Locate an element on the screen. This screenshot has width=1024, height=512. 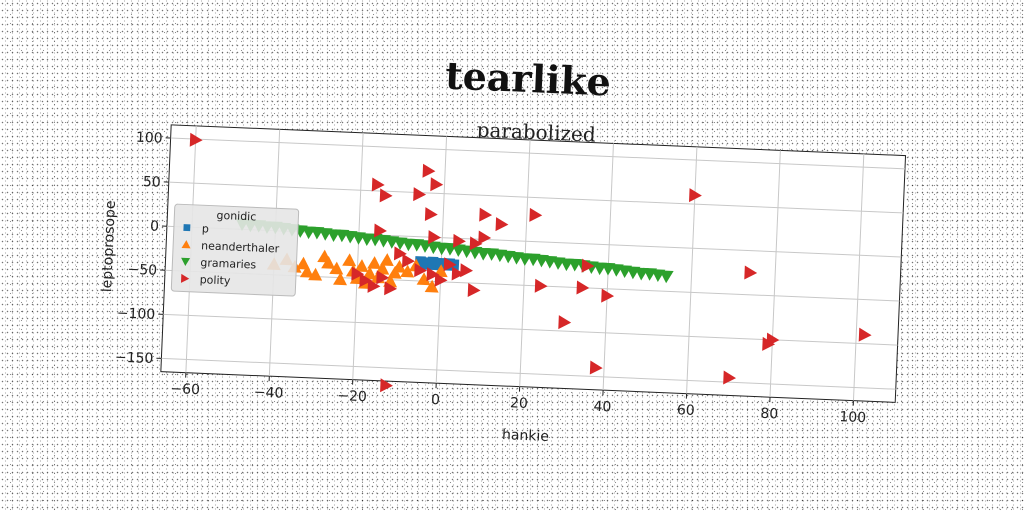
x-tick-label: −40 is located at coordinates (269, 393).